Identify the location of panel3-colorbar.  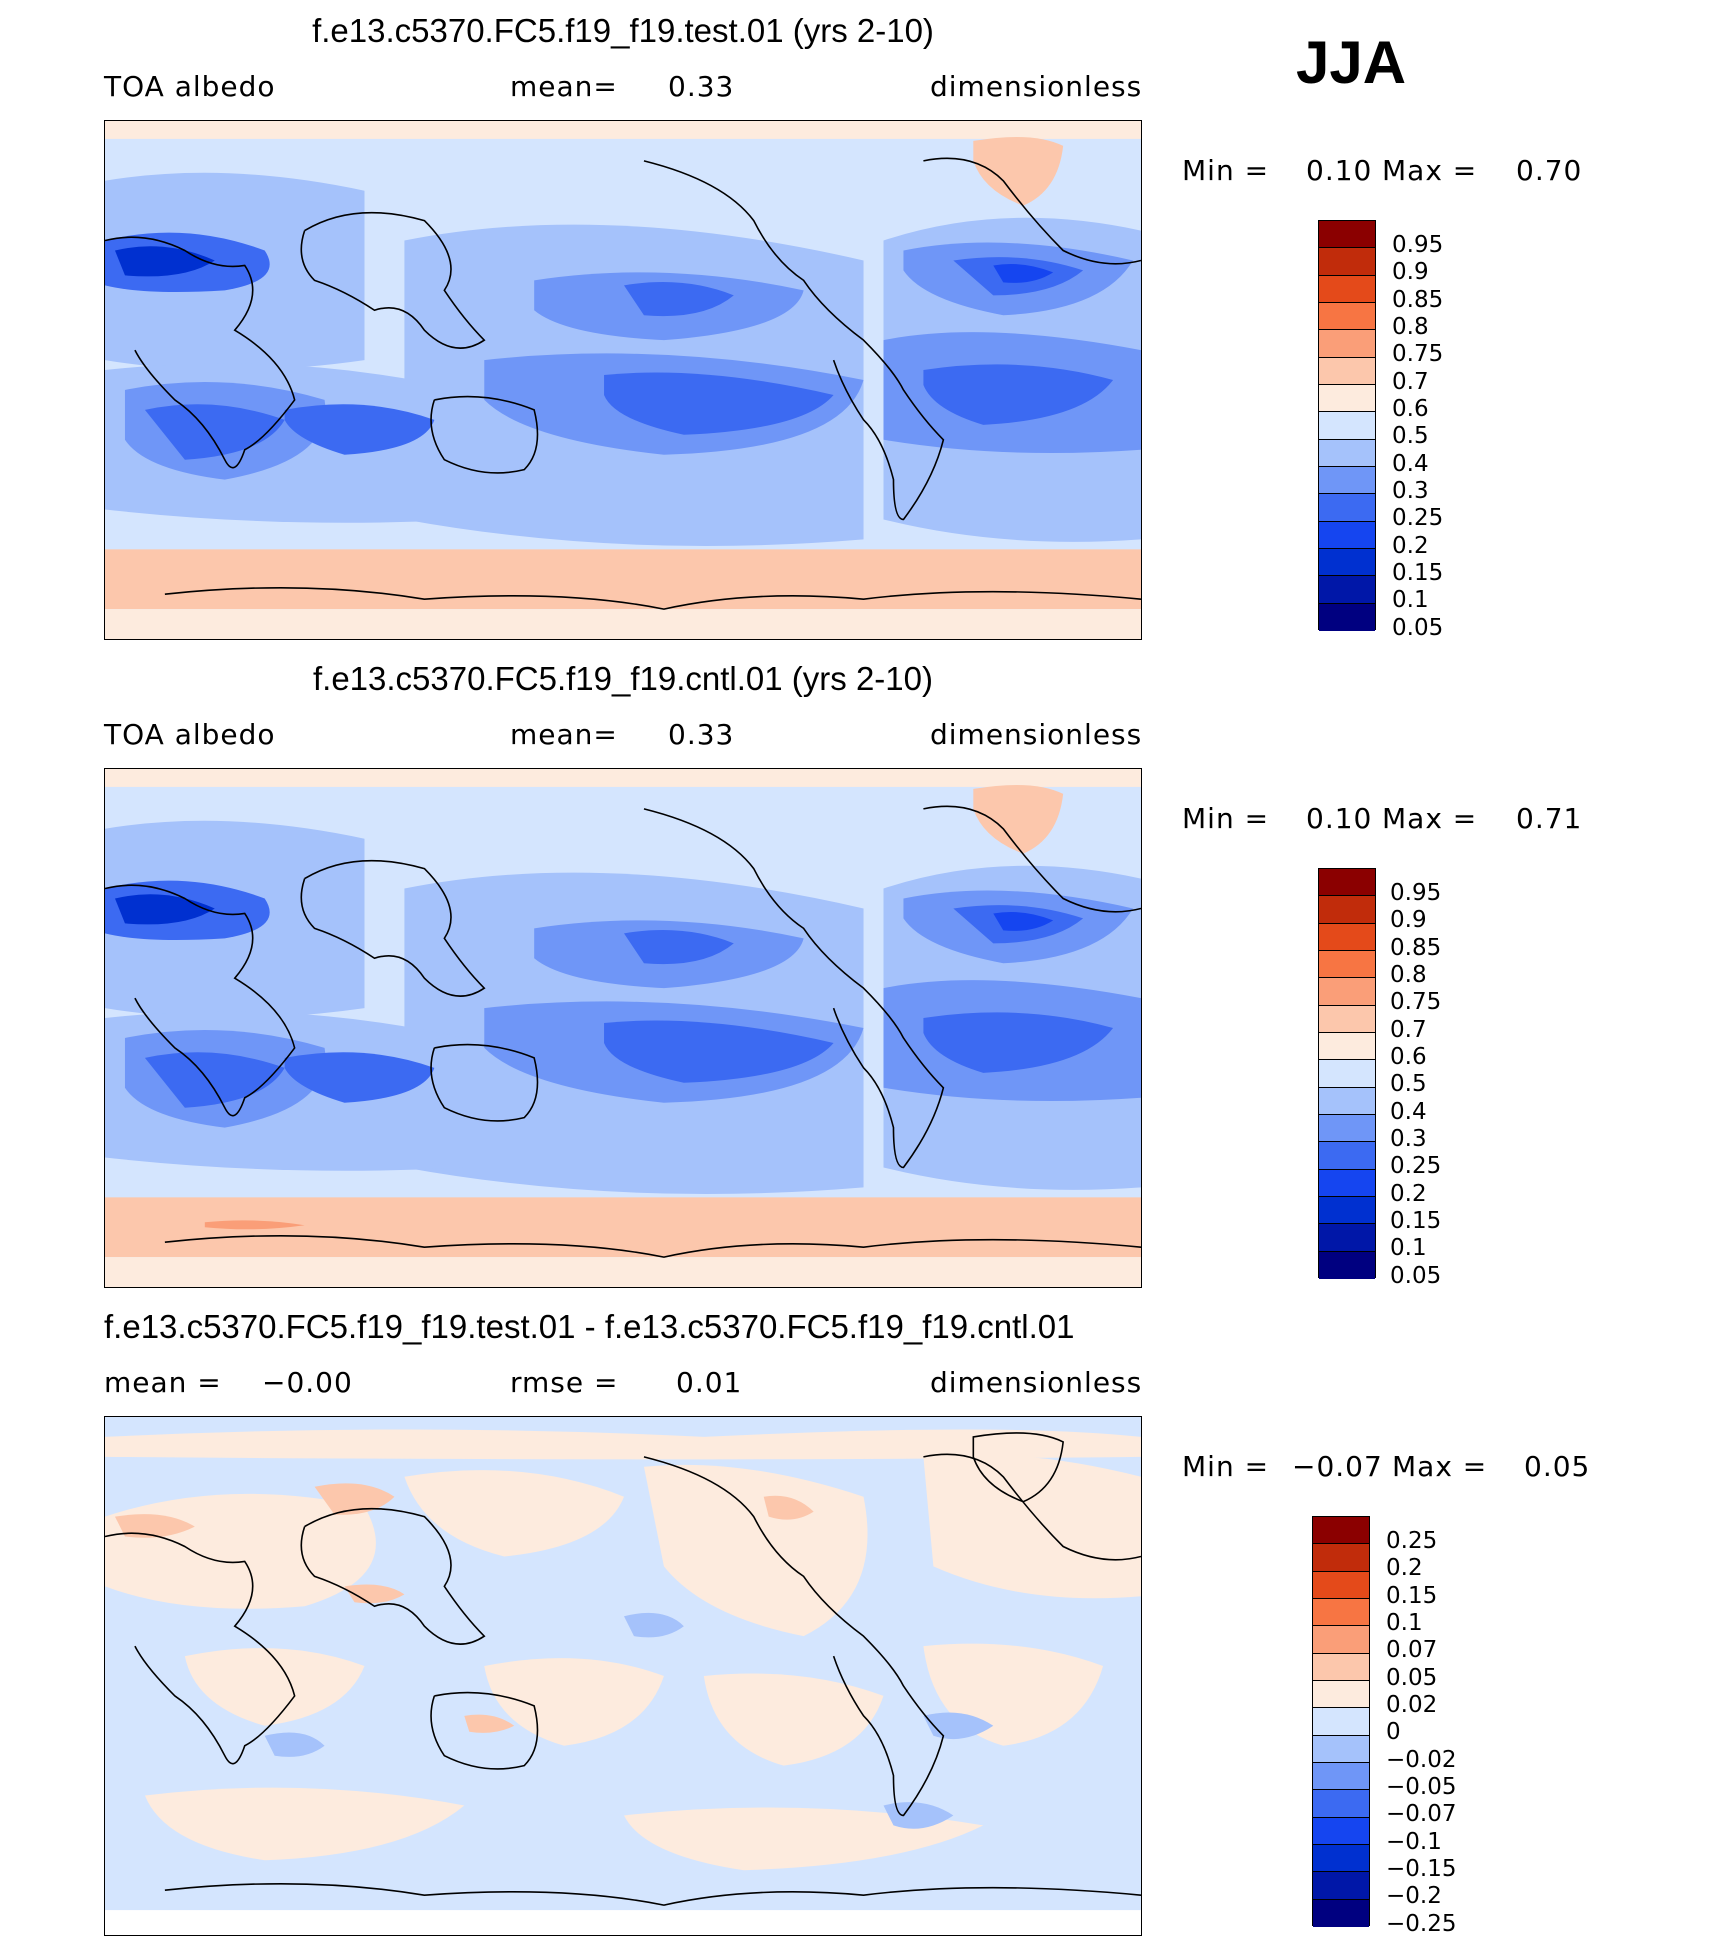
(1341, 1721).